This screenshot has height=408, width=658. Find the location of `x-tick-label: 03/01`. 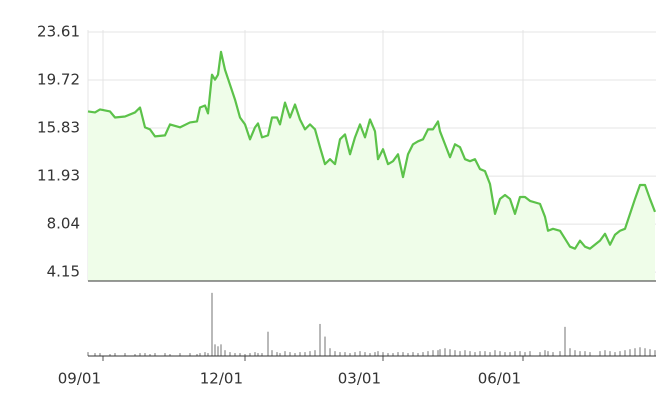

x-tick-label: 03/01 is located at coordinates (359, 379).